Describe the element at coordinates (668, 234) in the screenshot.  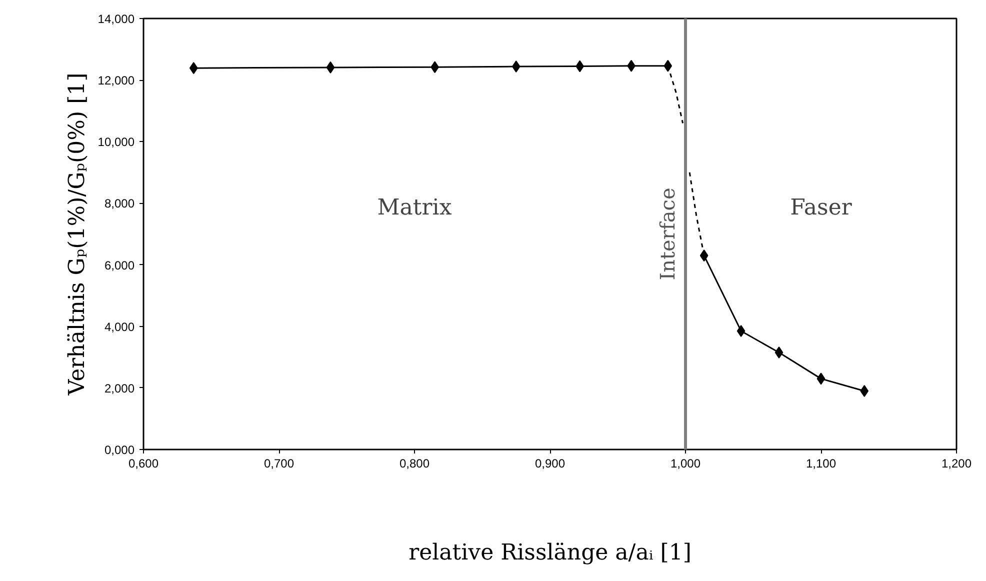
I see `ref-line-label: Interface` at that location.